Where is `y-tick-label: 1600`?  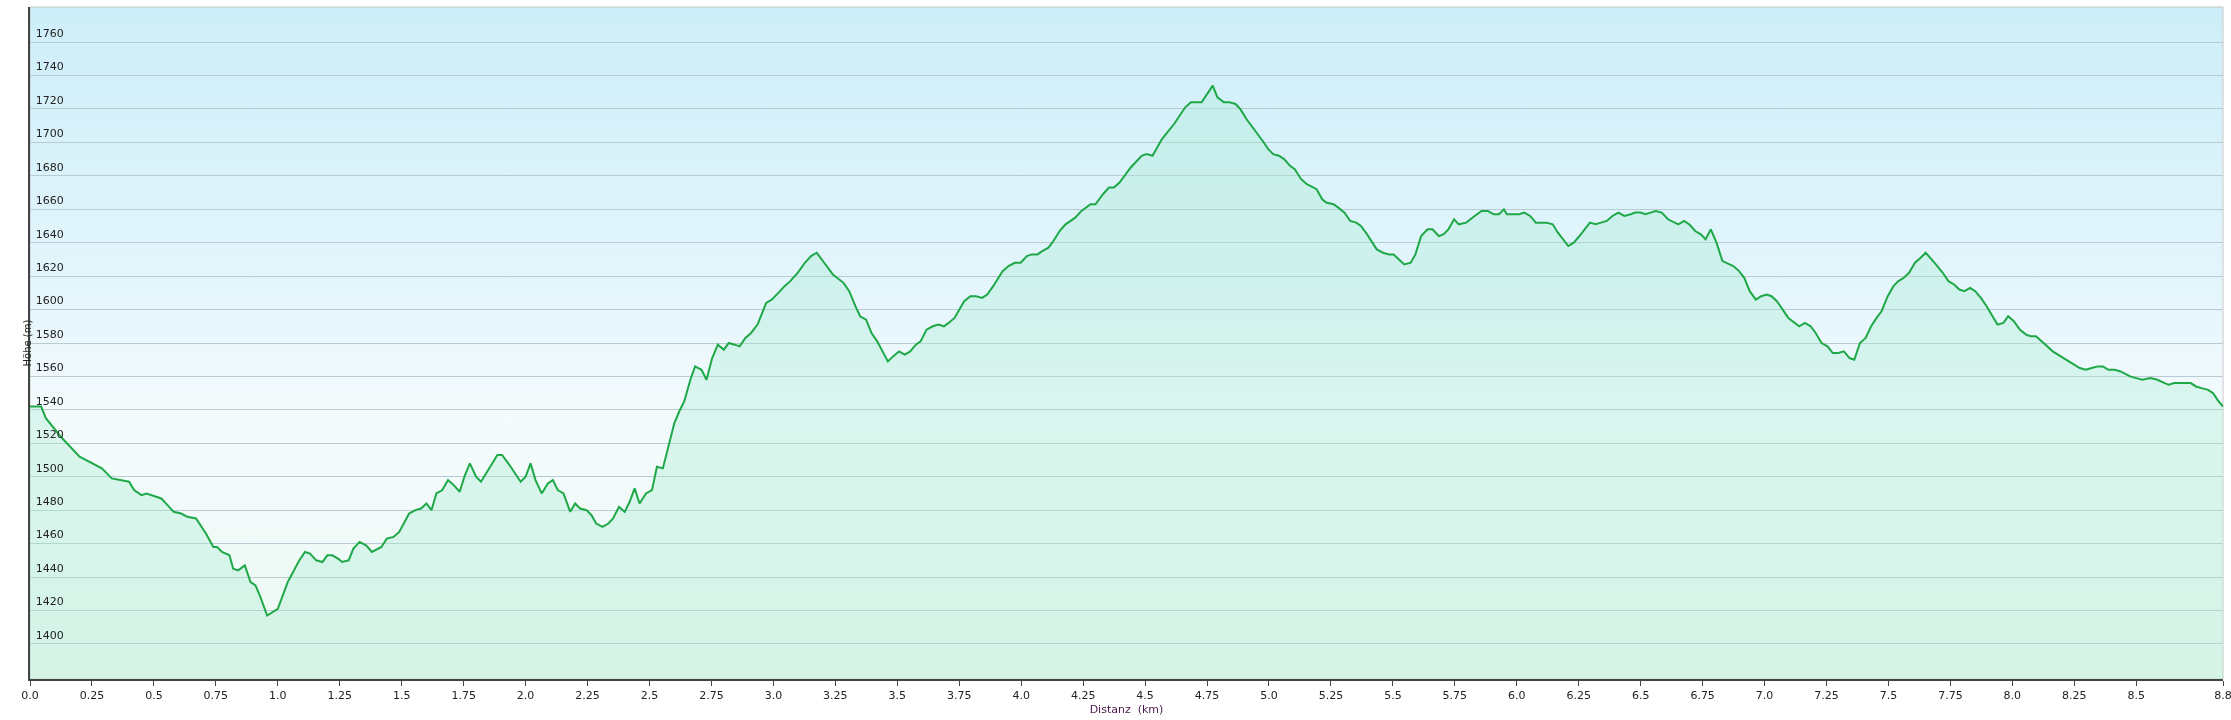
y-tick-label: 1600 is located at coordinates (49, 301).